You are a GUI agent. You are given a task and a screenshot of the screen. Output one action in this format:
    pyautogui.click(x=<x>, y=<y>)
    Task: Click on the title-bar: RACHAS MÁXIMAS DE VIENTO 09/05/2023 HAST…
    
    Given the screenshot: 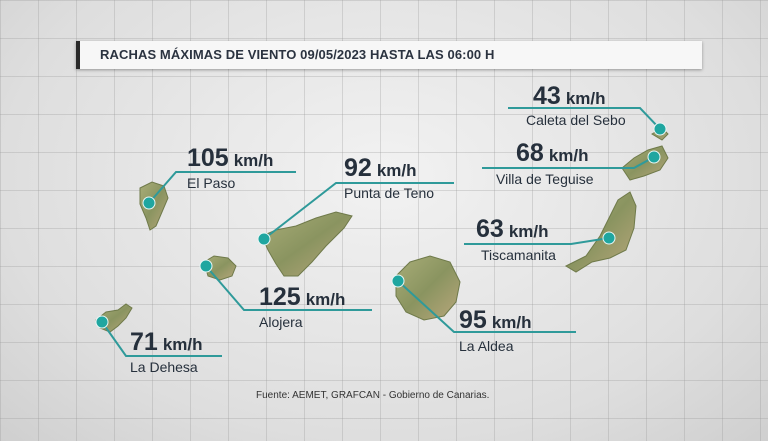 What is the action you would take?
    pyautogui.click(x=389, y=55)
    